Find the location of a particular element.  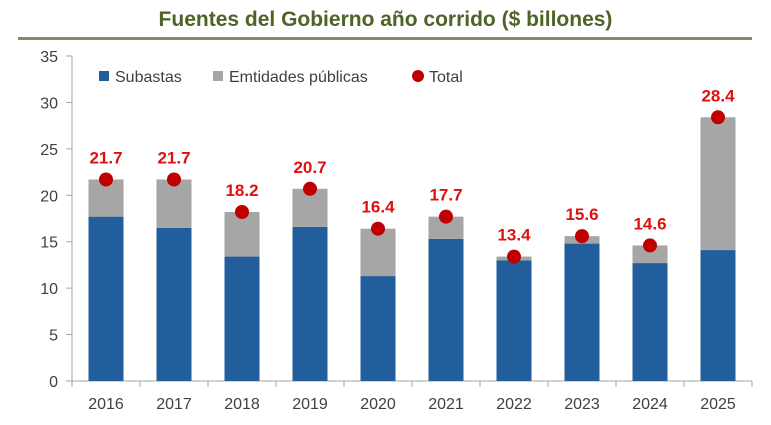

y-tick-label: 5 is located at coordinates (53, 336).